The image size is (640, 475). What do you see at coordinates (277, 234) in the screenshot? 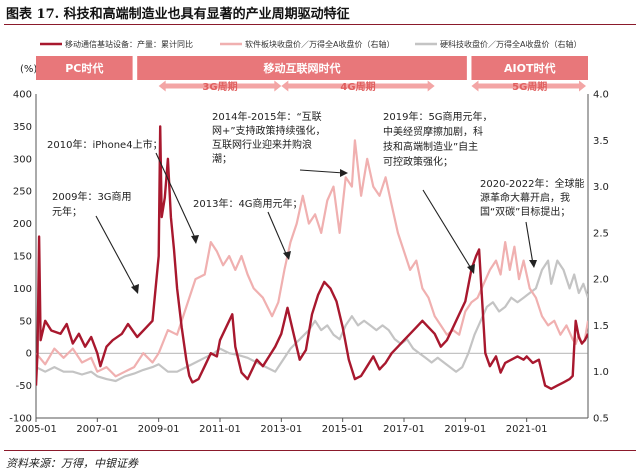
I see `arrow-4g-2013` at bounding box center [277, 234].